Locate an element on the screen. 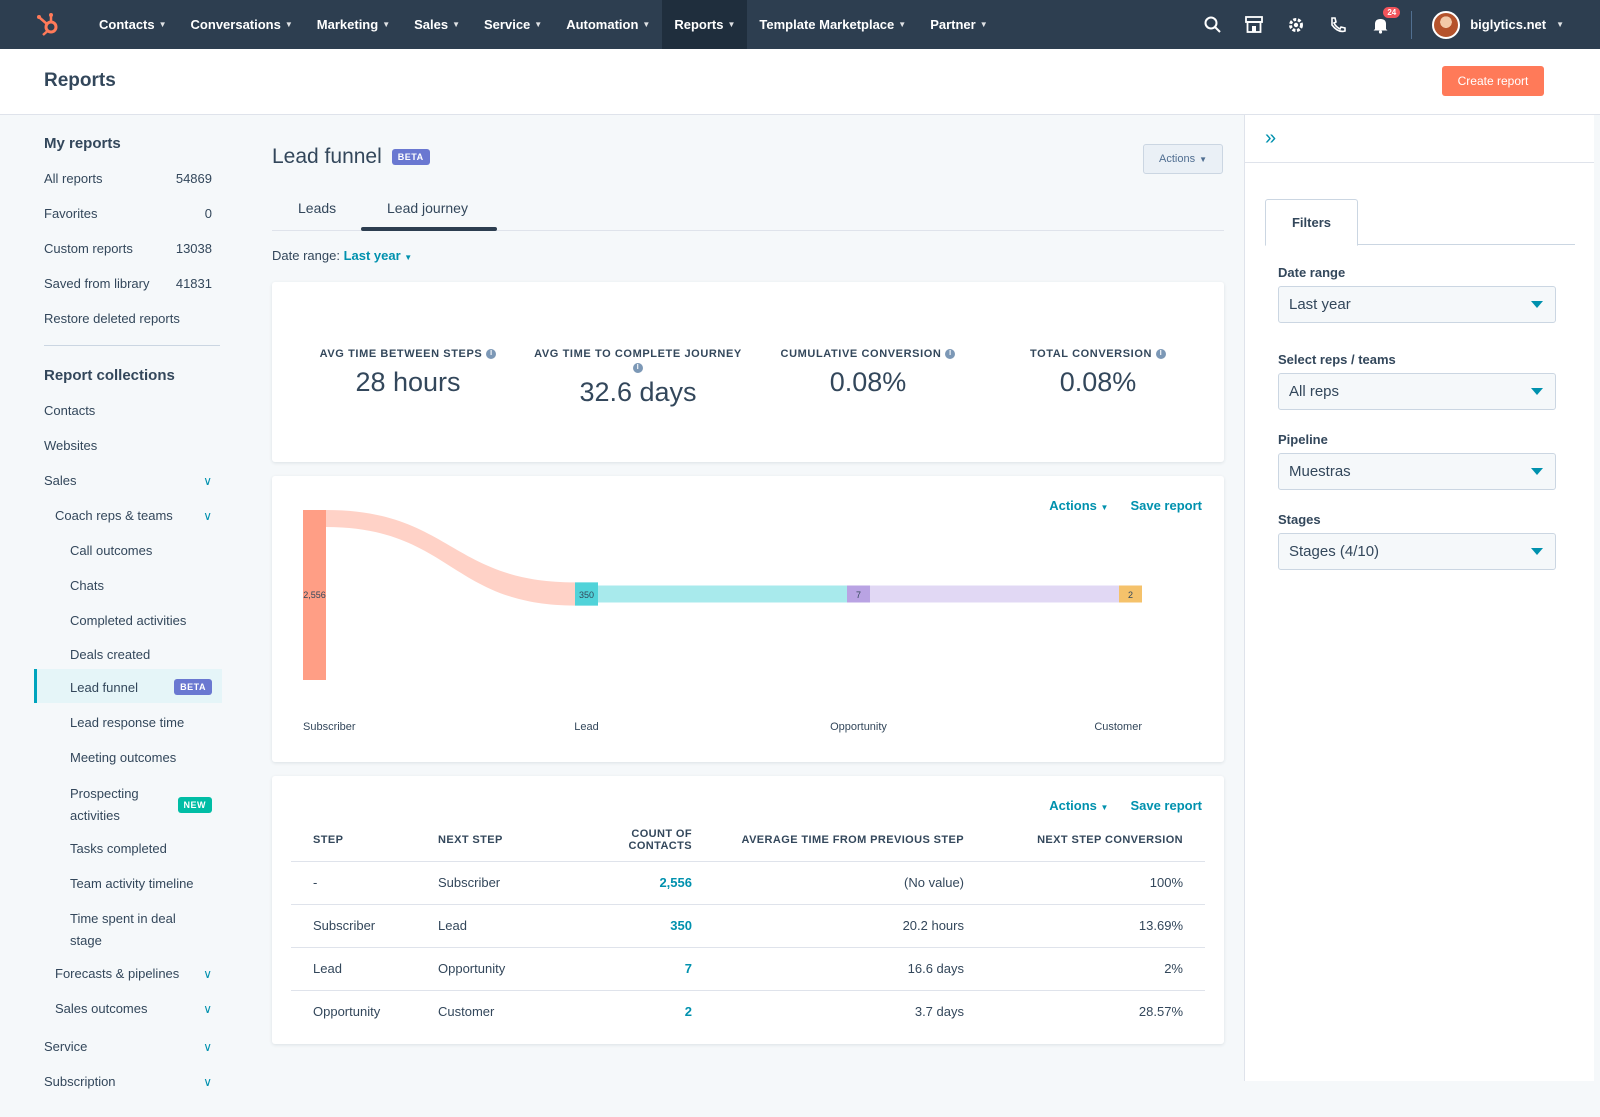 This screenshot has width=1600, height=1117. kpi-value: 32.6 days is located at coordinates (638, 392).